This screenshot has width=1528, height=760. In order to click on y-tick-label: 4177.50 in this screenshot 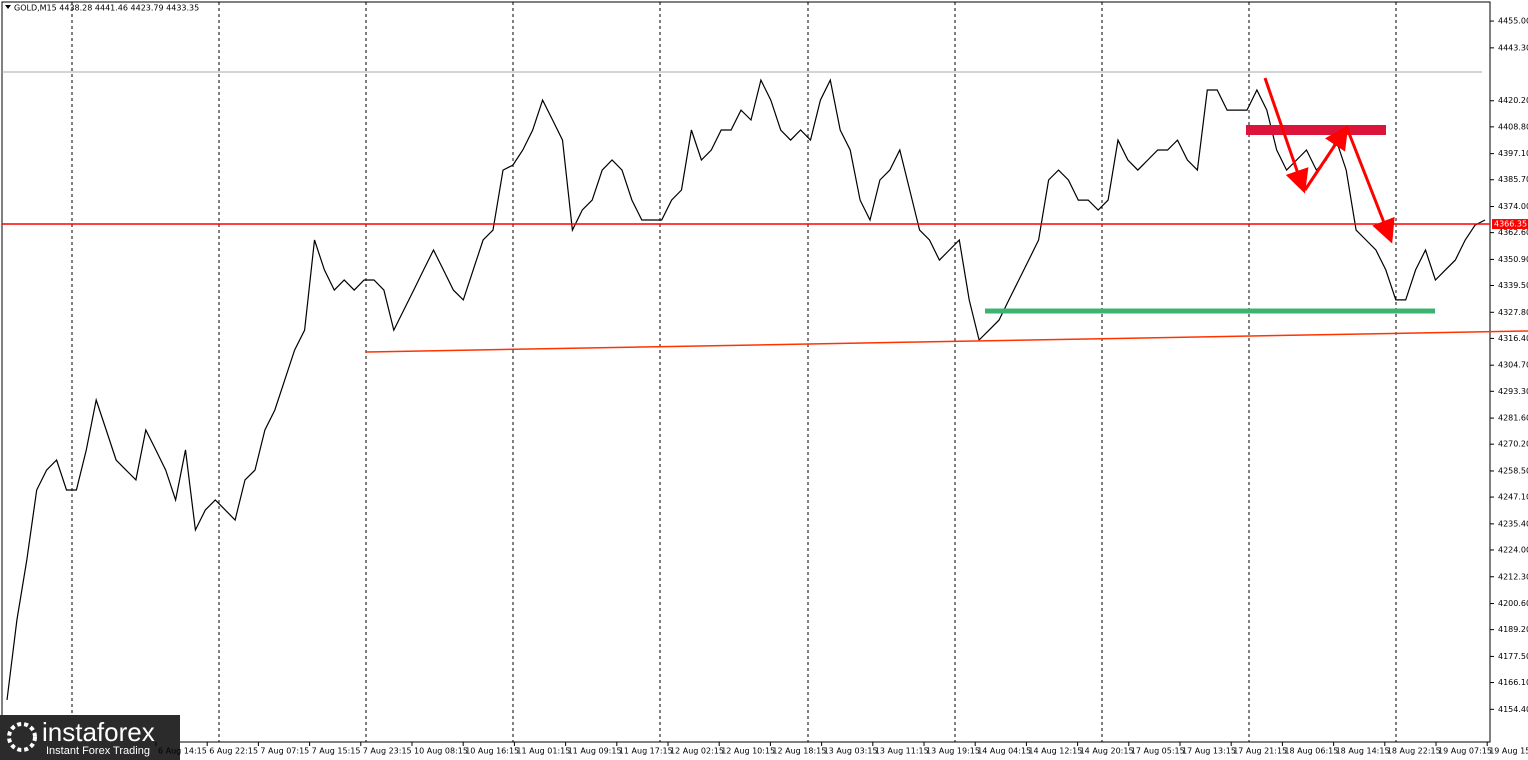, I will do `click(1513, 656)`.